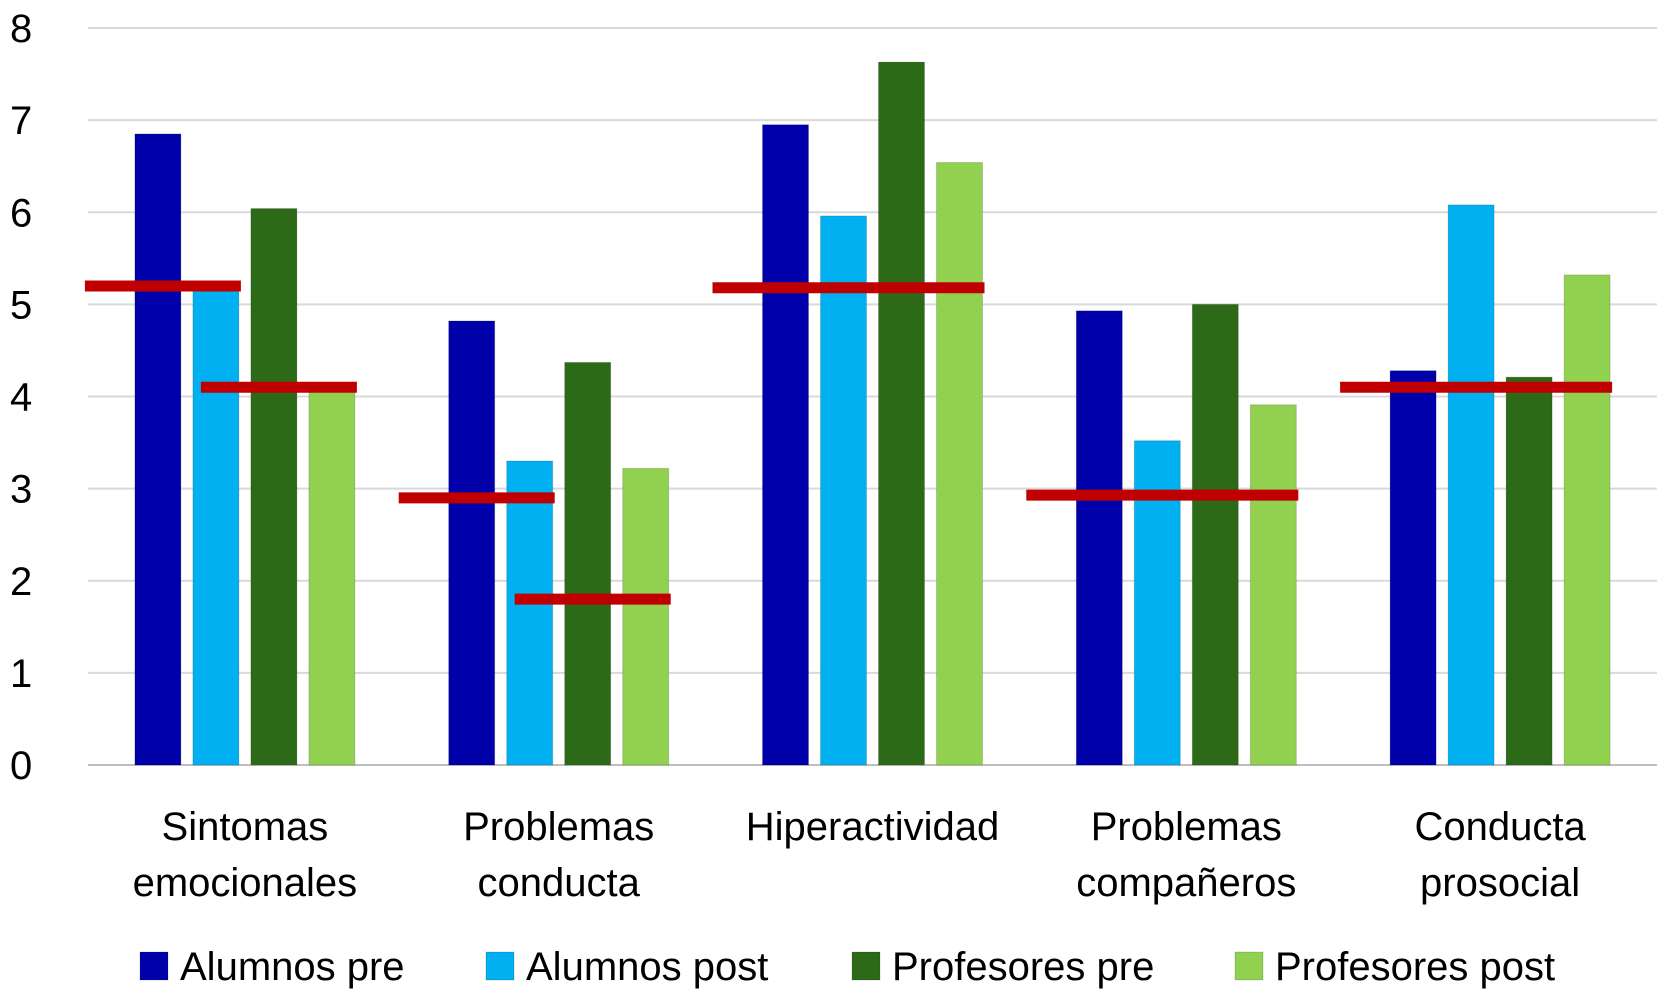  I want to click on category-label: Conducta prosocial, so click(1500, 855).